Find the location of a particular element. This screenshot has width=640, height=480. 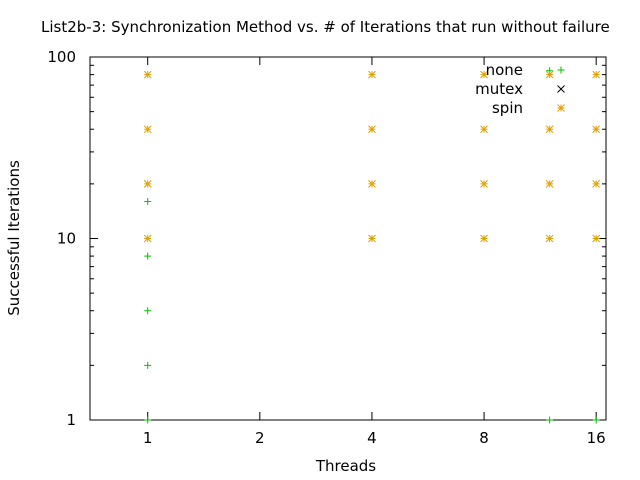

x-tick-label: 8 is located at coordinates (484, 438).